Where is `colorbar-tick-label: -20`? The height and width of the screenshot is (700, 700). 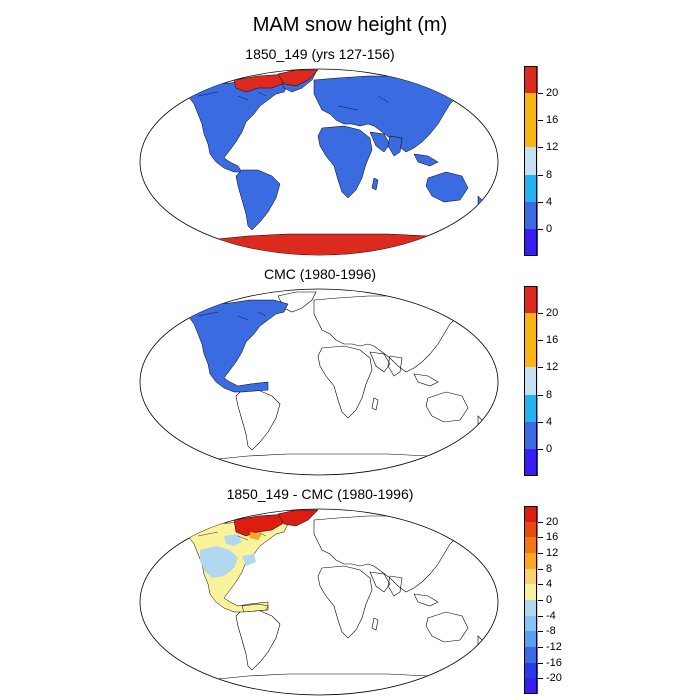 colorbar-tick-label: -20 is located at coordinates (554, 678).